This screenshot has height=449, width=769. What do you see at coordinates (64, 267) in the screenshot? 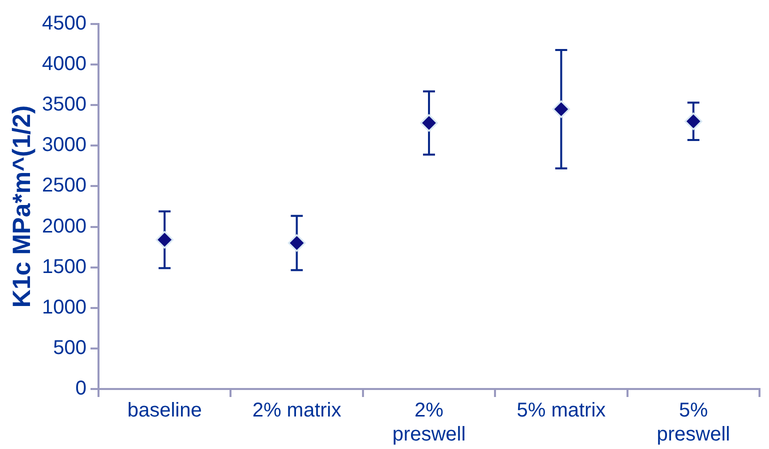
I see `y-tick-label: 1500` at bounding box center [64, 267].